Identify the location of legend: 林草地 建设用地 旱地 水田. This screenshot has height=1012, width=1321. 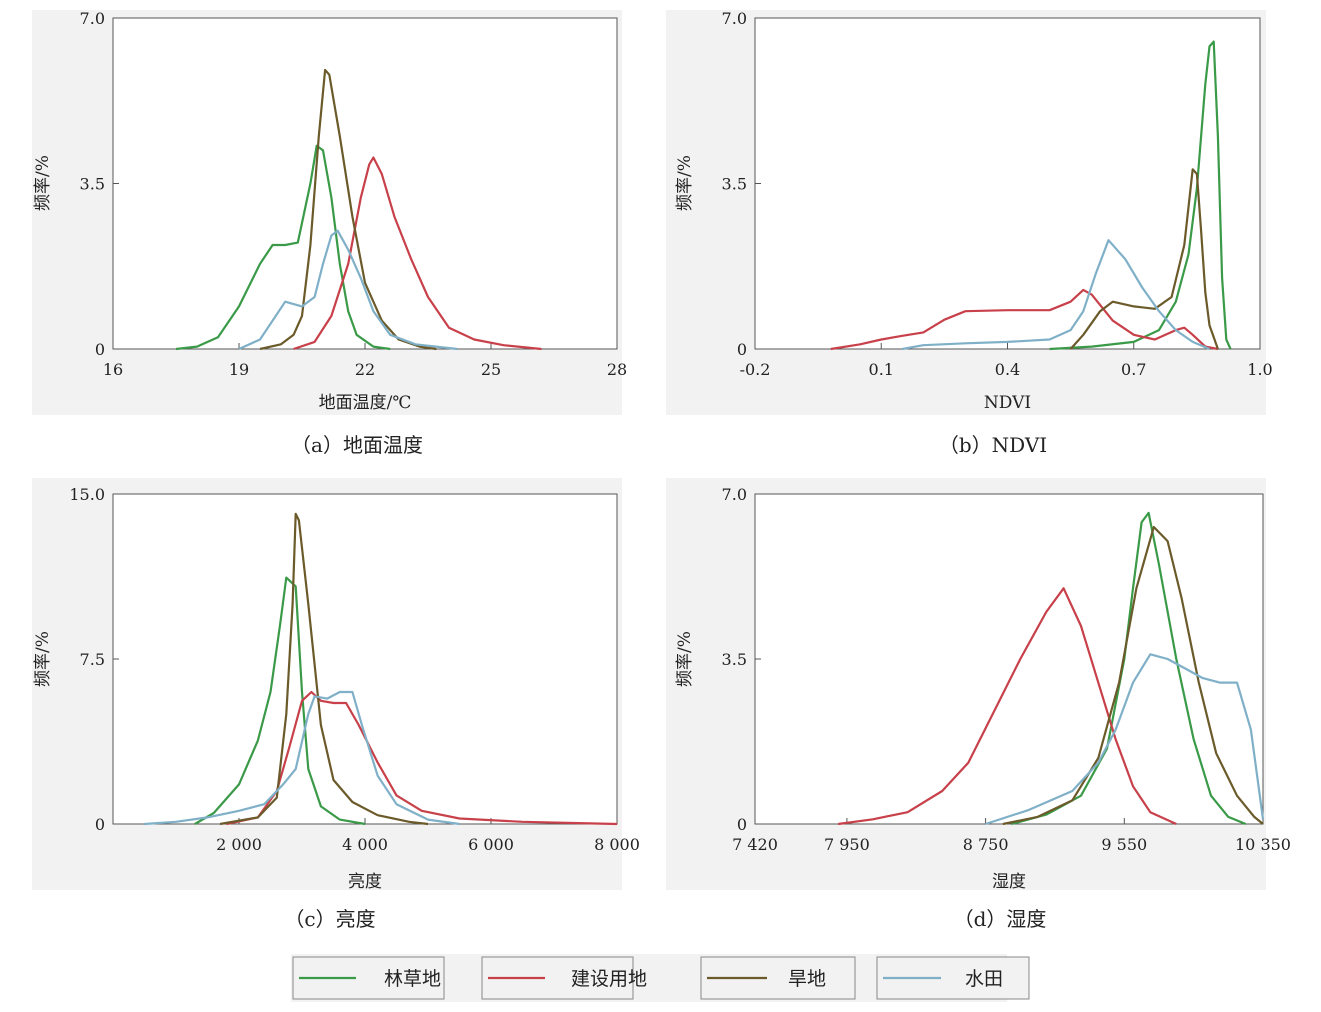
(660, 978).